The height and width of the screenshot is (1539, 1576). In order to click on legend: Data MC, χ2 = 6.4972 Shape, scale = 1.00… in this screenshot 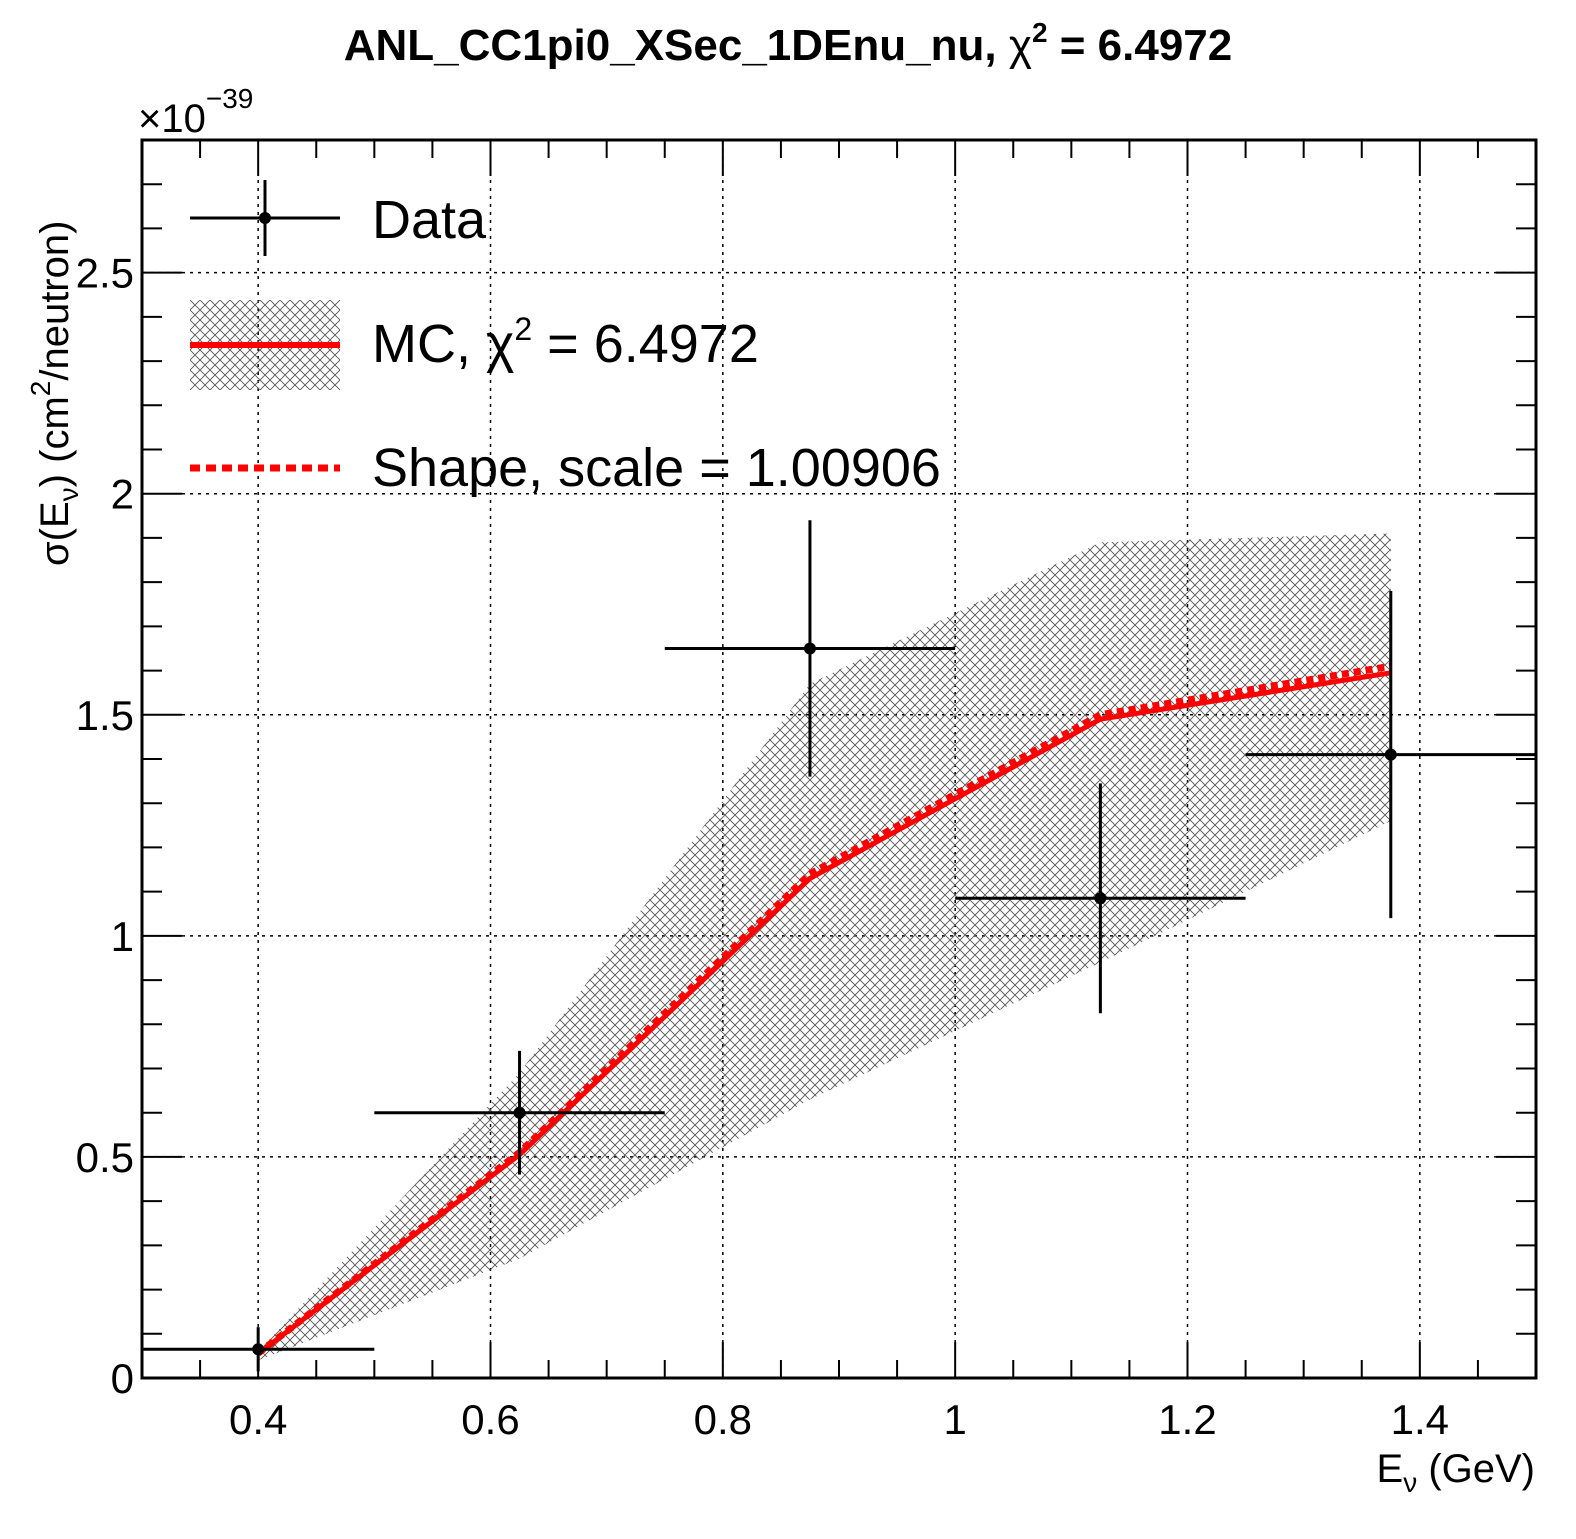, I will do `click(565, 339)`.